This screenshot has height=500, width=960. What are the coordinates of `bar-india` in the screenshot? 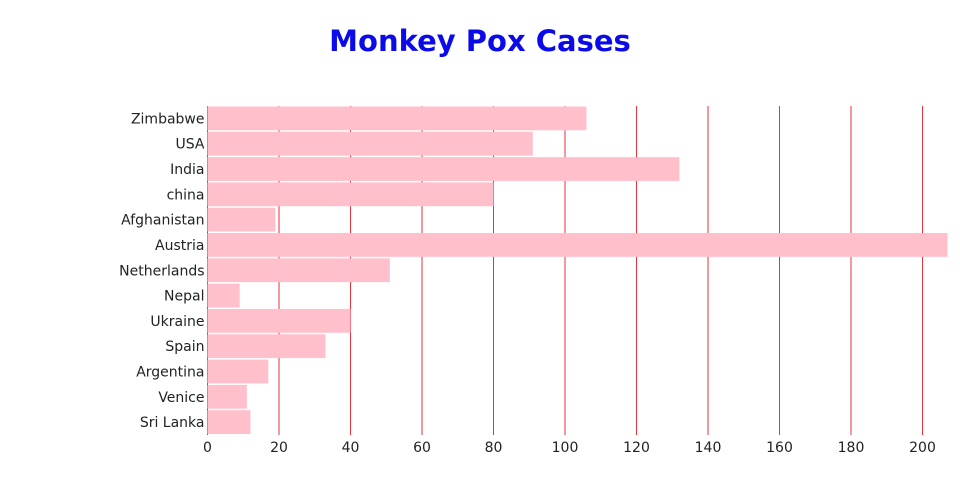 It's located at (443, 169).